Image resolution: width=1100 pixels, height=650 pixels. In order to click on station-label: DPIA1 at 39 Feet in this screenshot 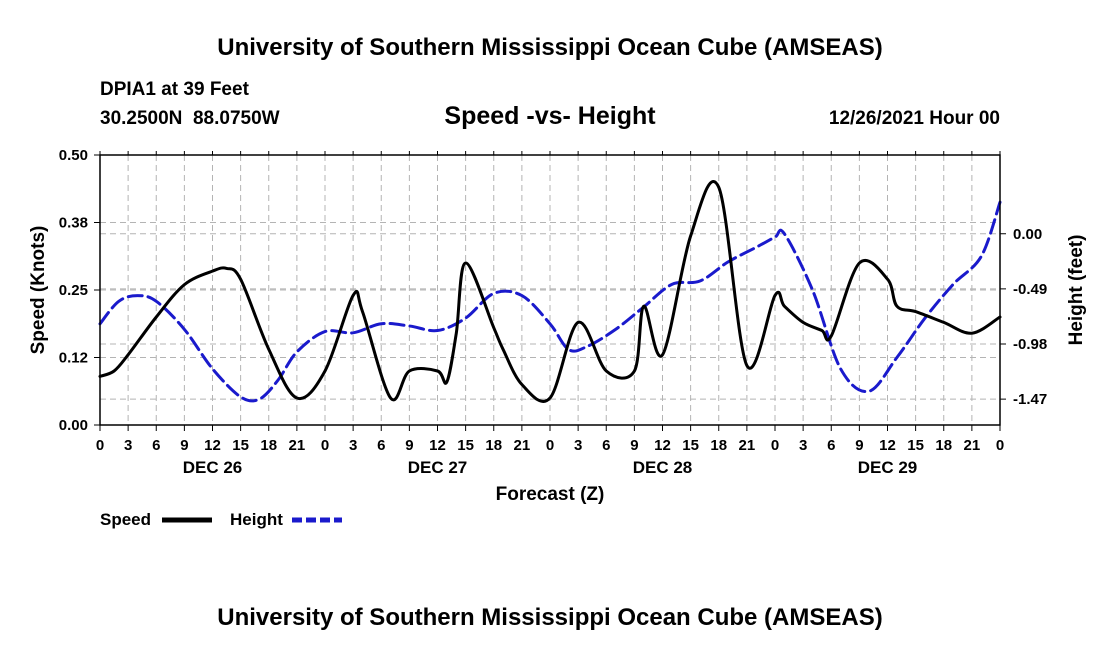, I will do `click(175, 89)`.